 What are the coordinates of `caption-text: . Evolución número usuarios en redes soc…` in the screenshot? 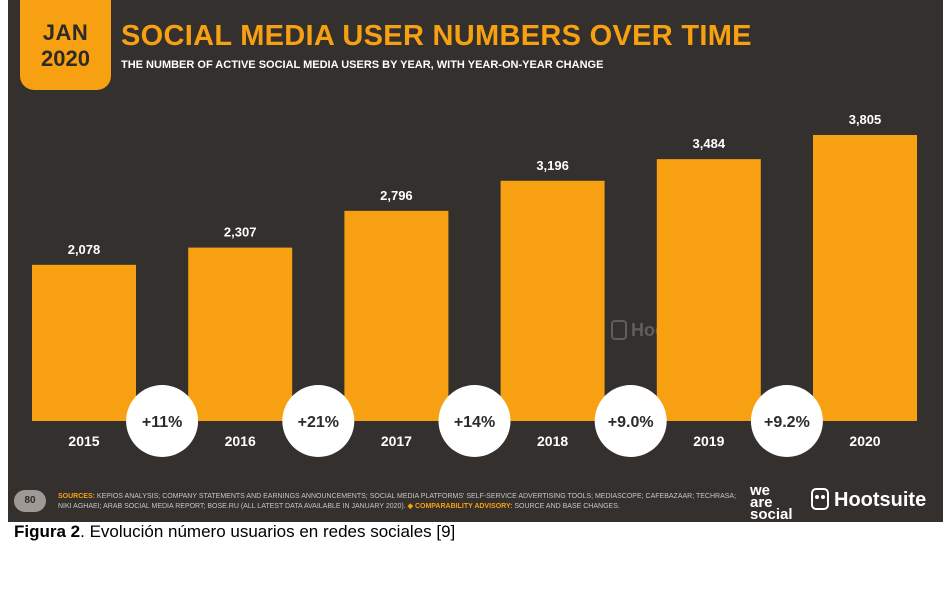 It's located at (268, 531).